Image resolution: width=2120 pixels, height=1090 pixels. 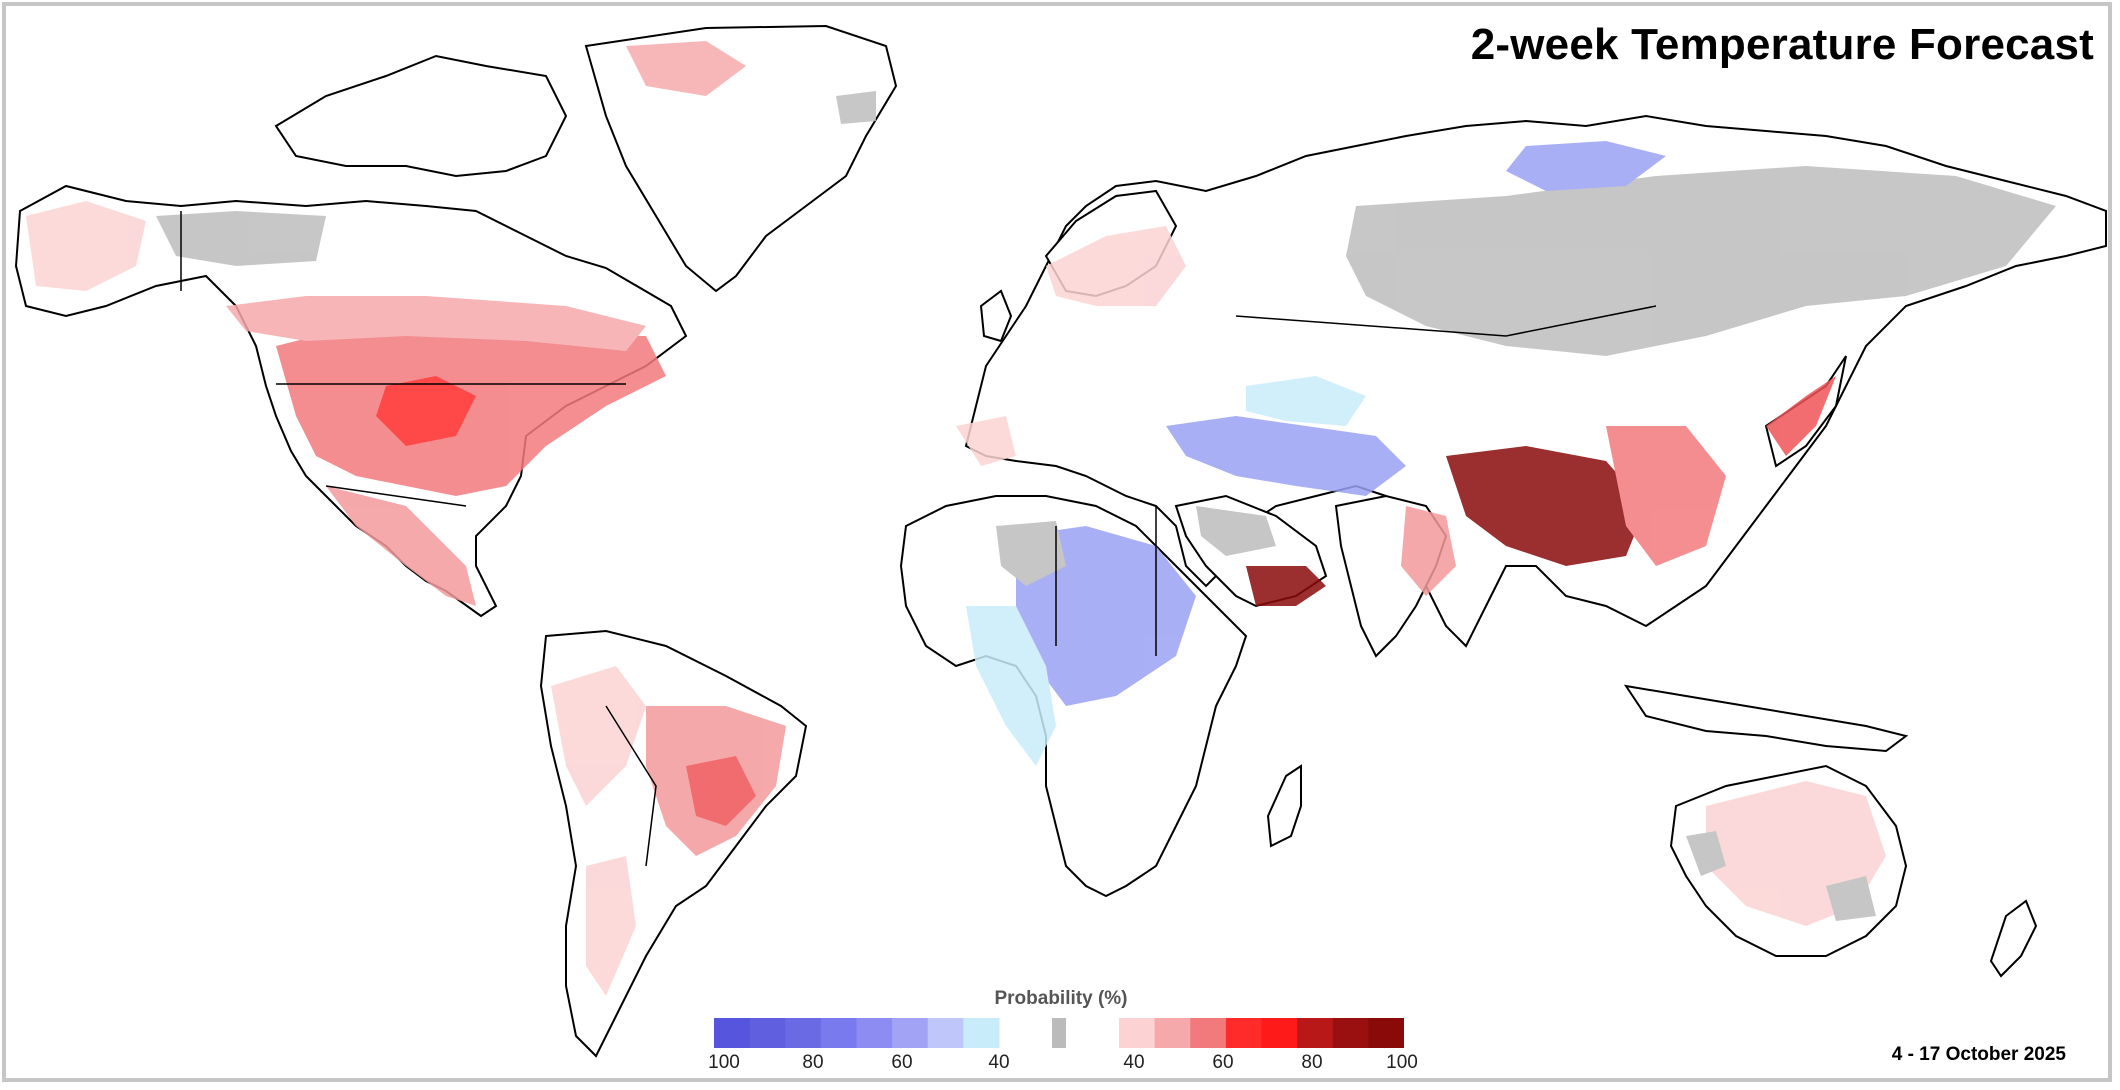 What do you see at coordinates (1312, 1062) in the screenshot?
I see `tick-above-80: 80` at bounding box center [1312, 1062].